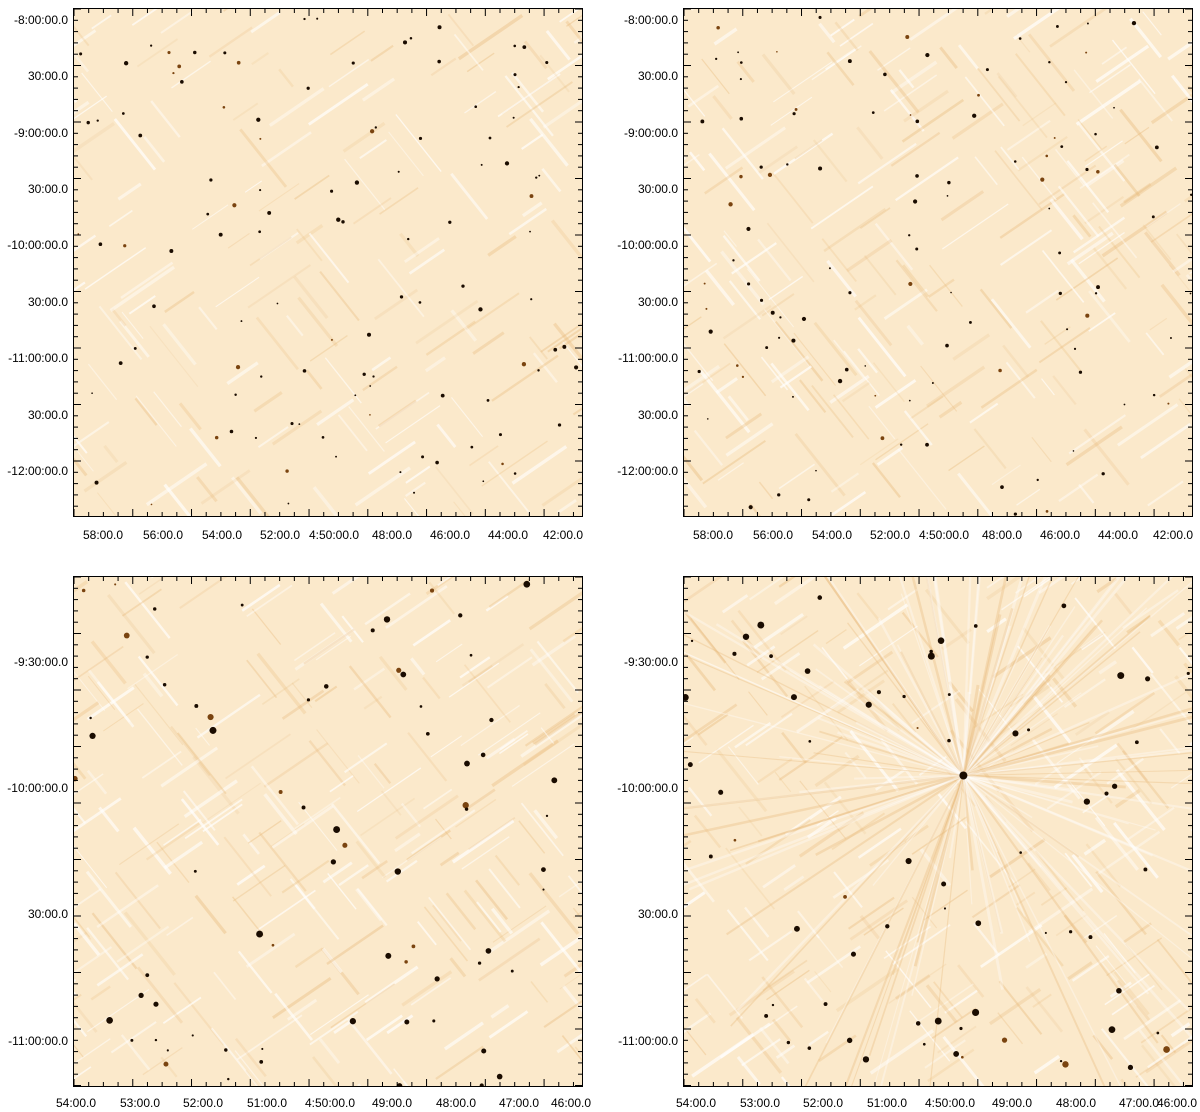 The height and width of the screenshot is (1112, 1200). Describe the element at coordinates (1060, 535) in the screenshot. I see `x-tick-label: 46:00.0` at that location.